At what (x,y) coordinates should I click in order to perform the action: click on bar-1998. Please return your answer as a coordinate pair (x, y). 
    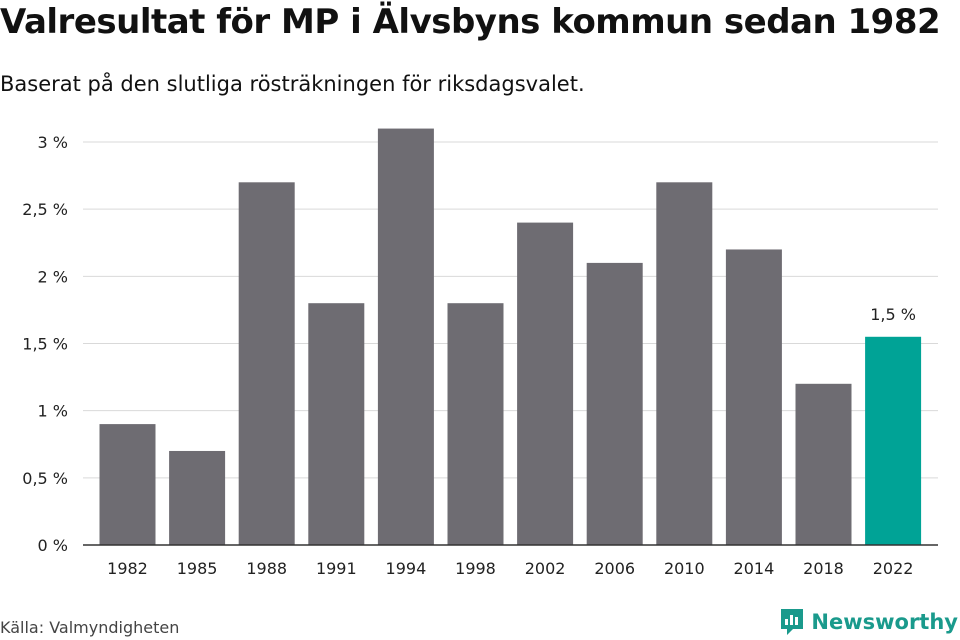
    Looking at the image, I should click on (475, 424).